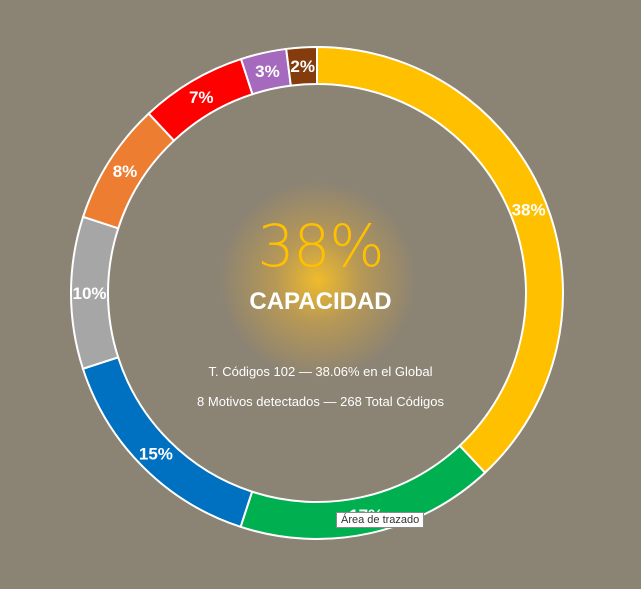  What do you see at coordinates (89, 293) in the screenshot?
I see `slice-label-4: 10%` at bounding box center [89, 293].